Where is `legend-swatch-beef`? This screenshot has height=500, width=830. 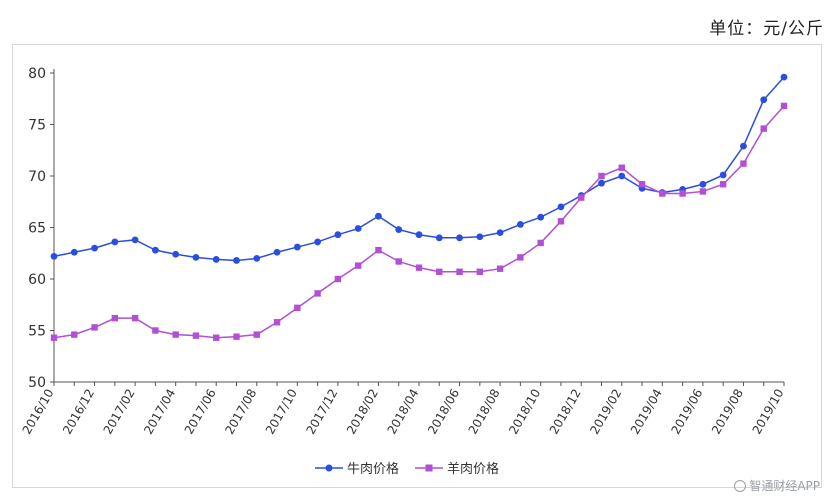
legend-swatch-beef is located at coordinates (329, 467).